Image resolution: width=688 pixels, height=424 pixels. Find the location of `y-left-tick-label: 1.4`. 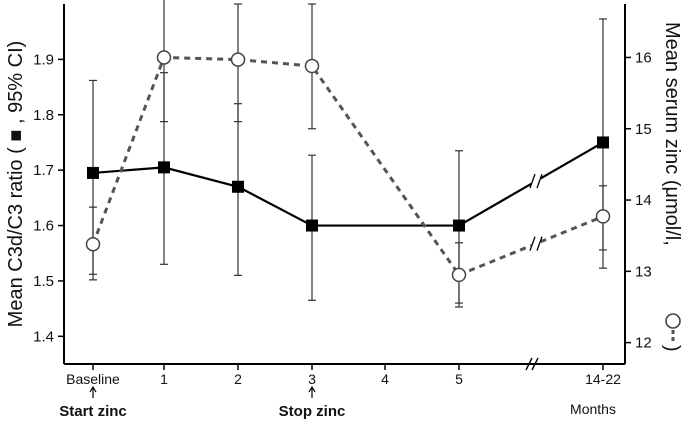

y-left-tick-label: 1.4 is located at coordinates (43, 336).